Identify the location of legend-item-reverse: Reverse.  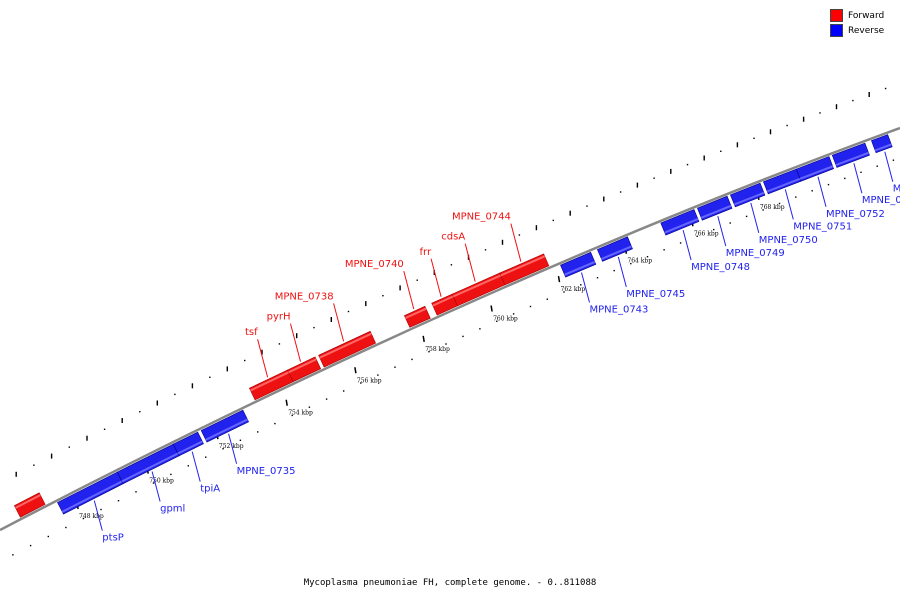
(861, 30).